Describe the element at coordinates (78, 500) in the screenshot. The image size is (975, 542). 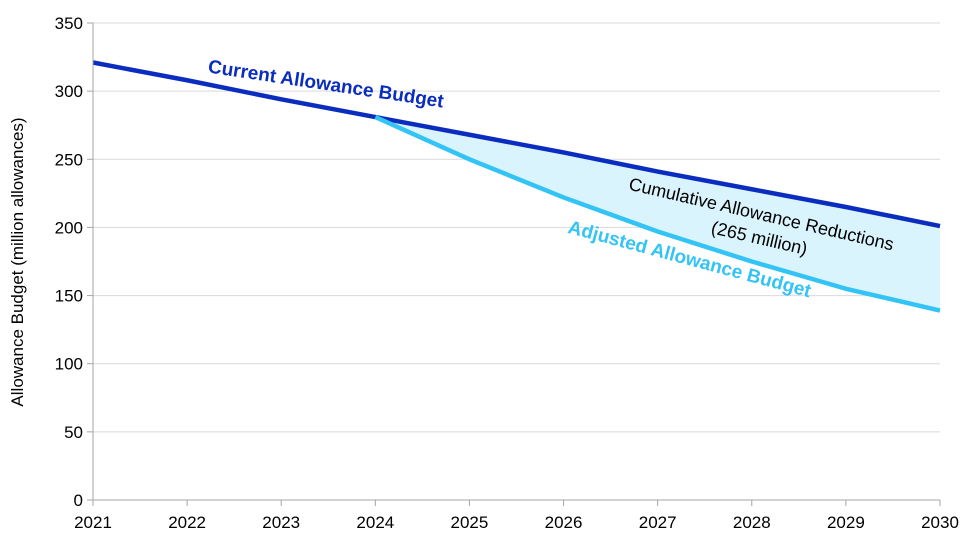
I see `y-tick-label: 0` at that location.